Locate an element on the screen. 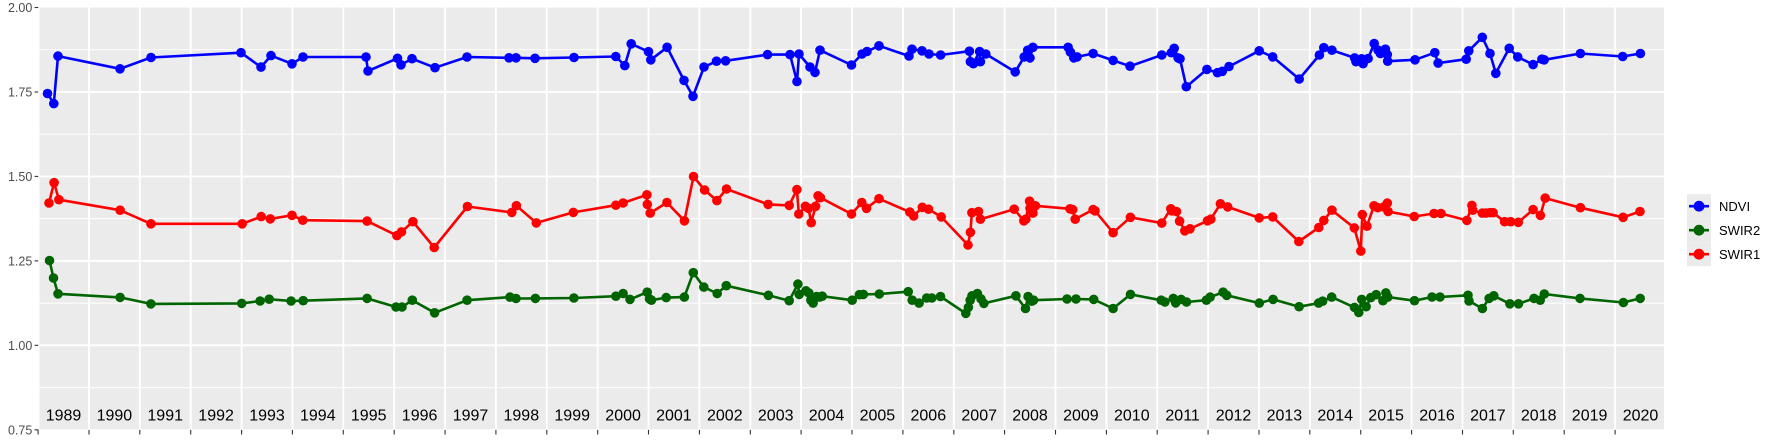 The image size is (1773, 442). svg-text: 1995 is located at coordinates (369, 415).